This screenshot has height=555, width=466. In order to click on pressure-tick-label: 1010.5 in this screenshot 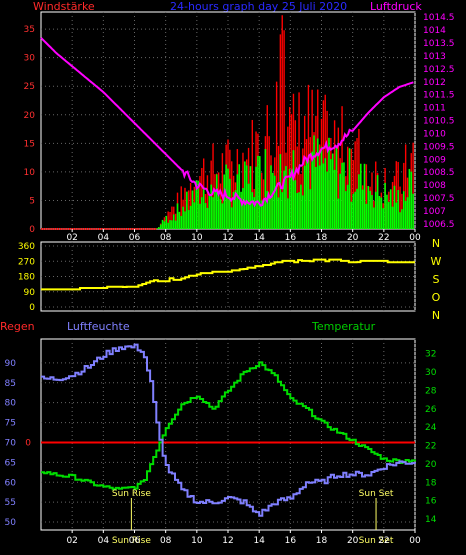, I will do `click(439, 122)`.